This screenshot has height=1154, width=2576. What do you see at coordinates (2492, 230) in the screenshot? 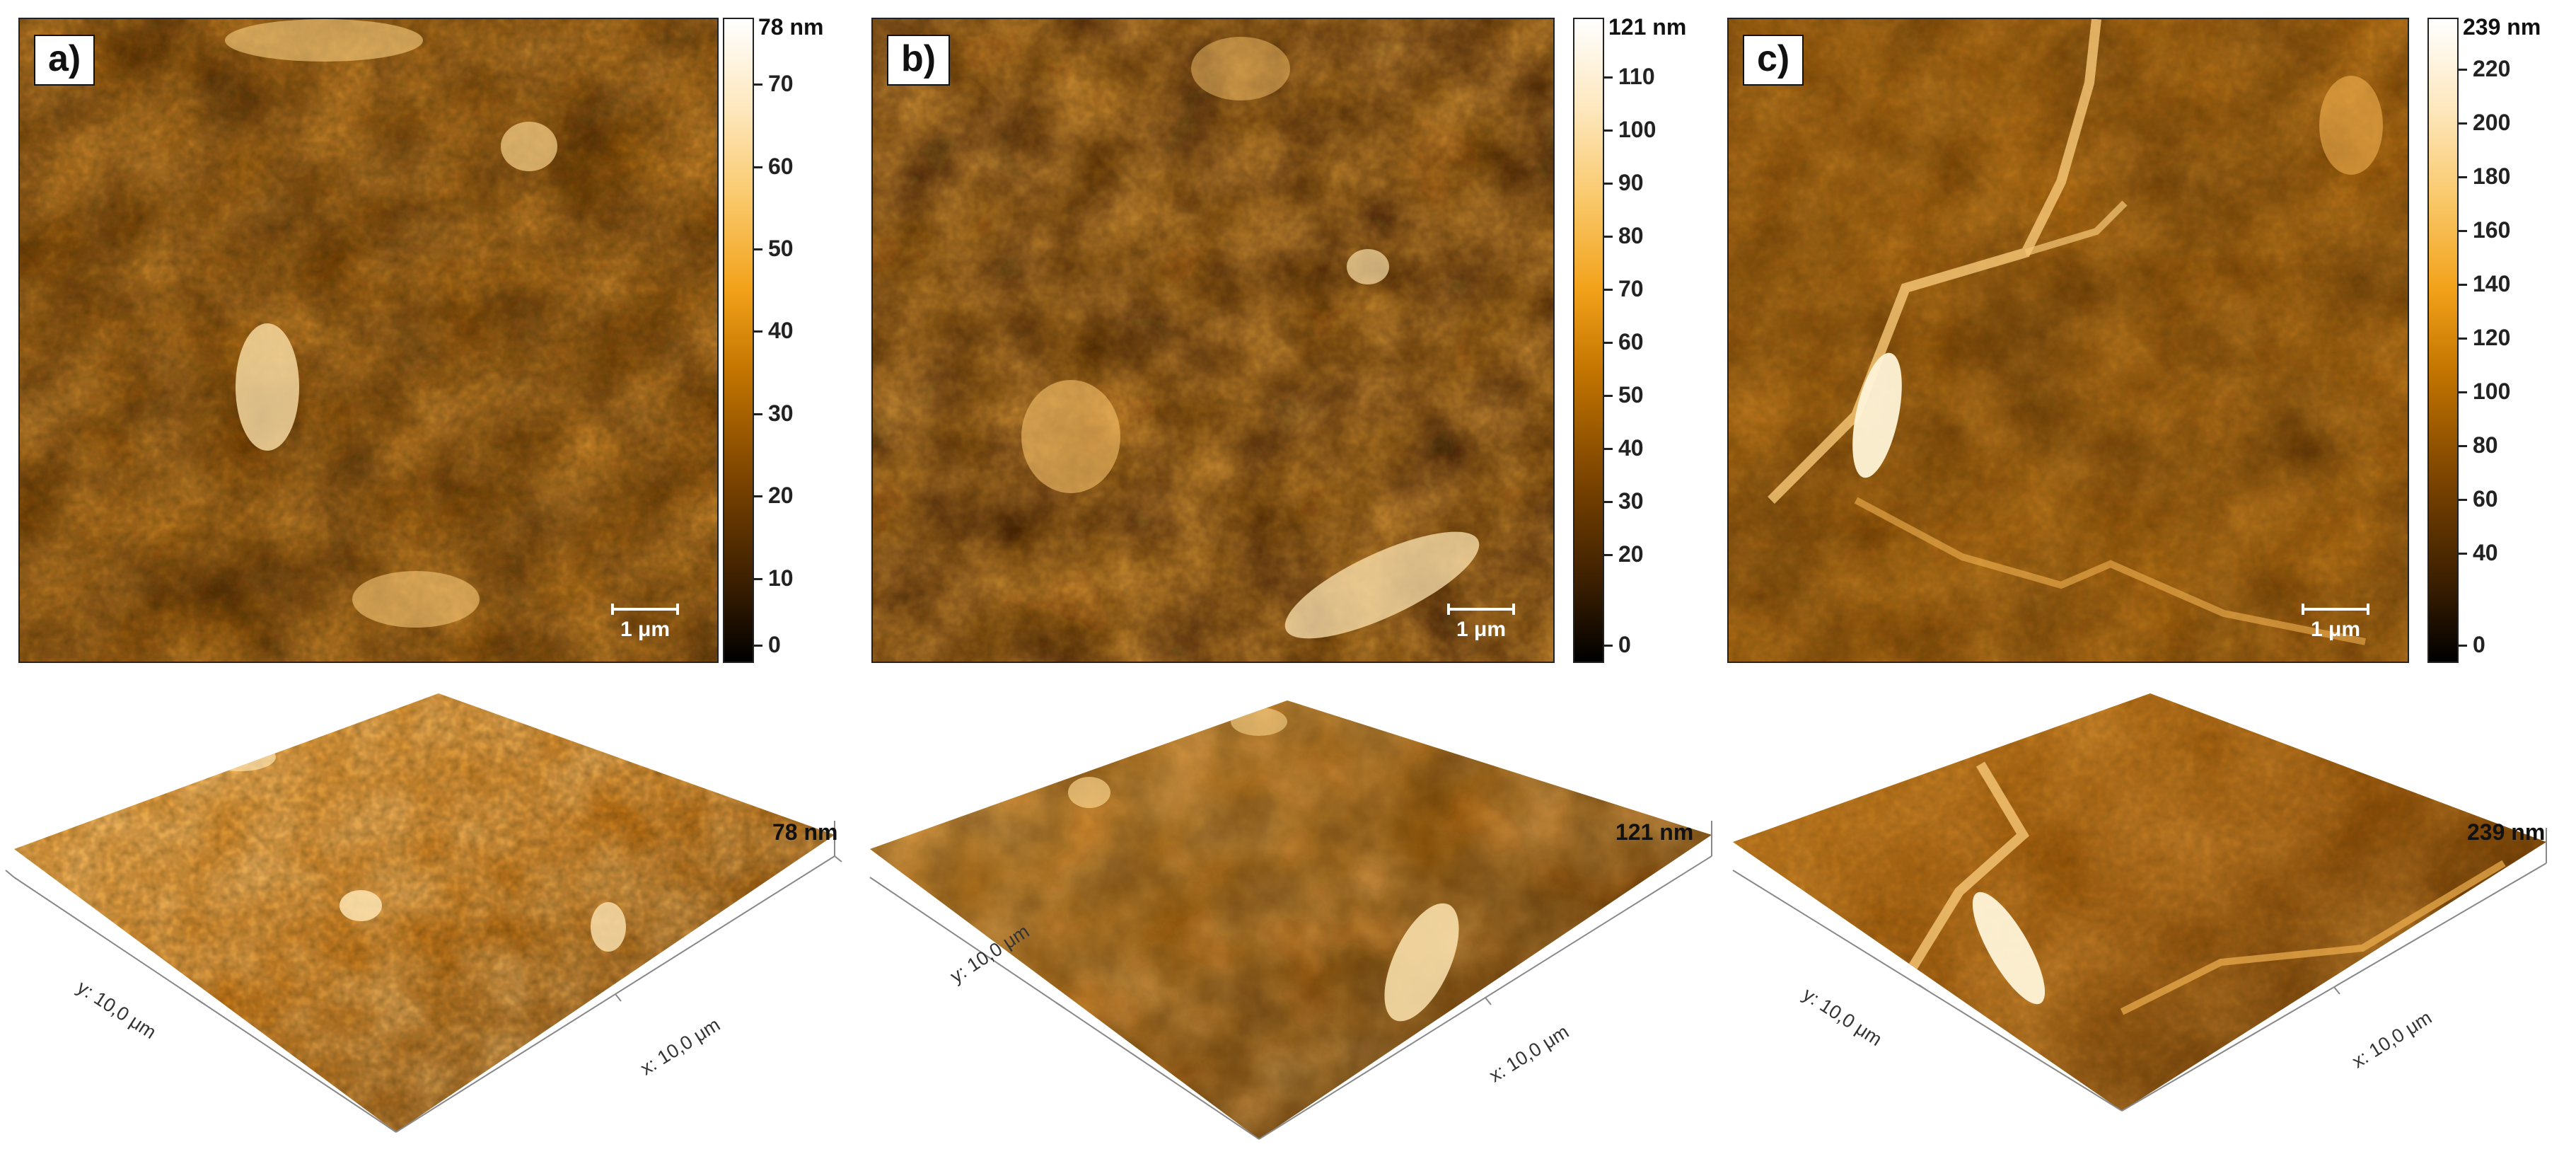
I see `colorbar-tick-label: 160` at bounding box center [2492, 230].